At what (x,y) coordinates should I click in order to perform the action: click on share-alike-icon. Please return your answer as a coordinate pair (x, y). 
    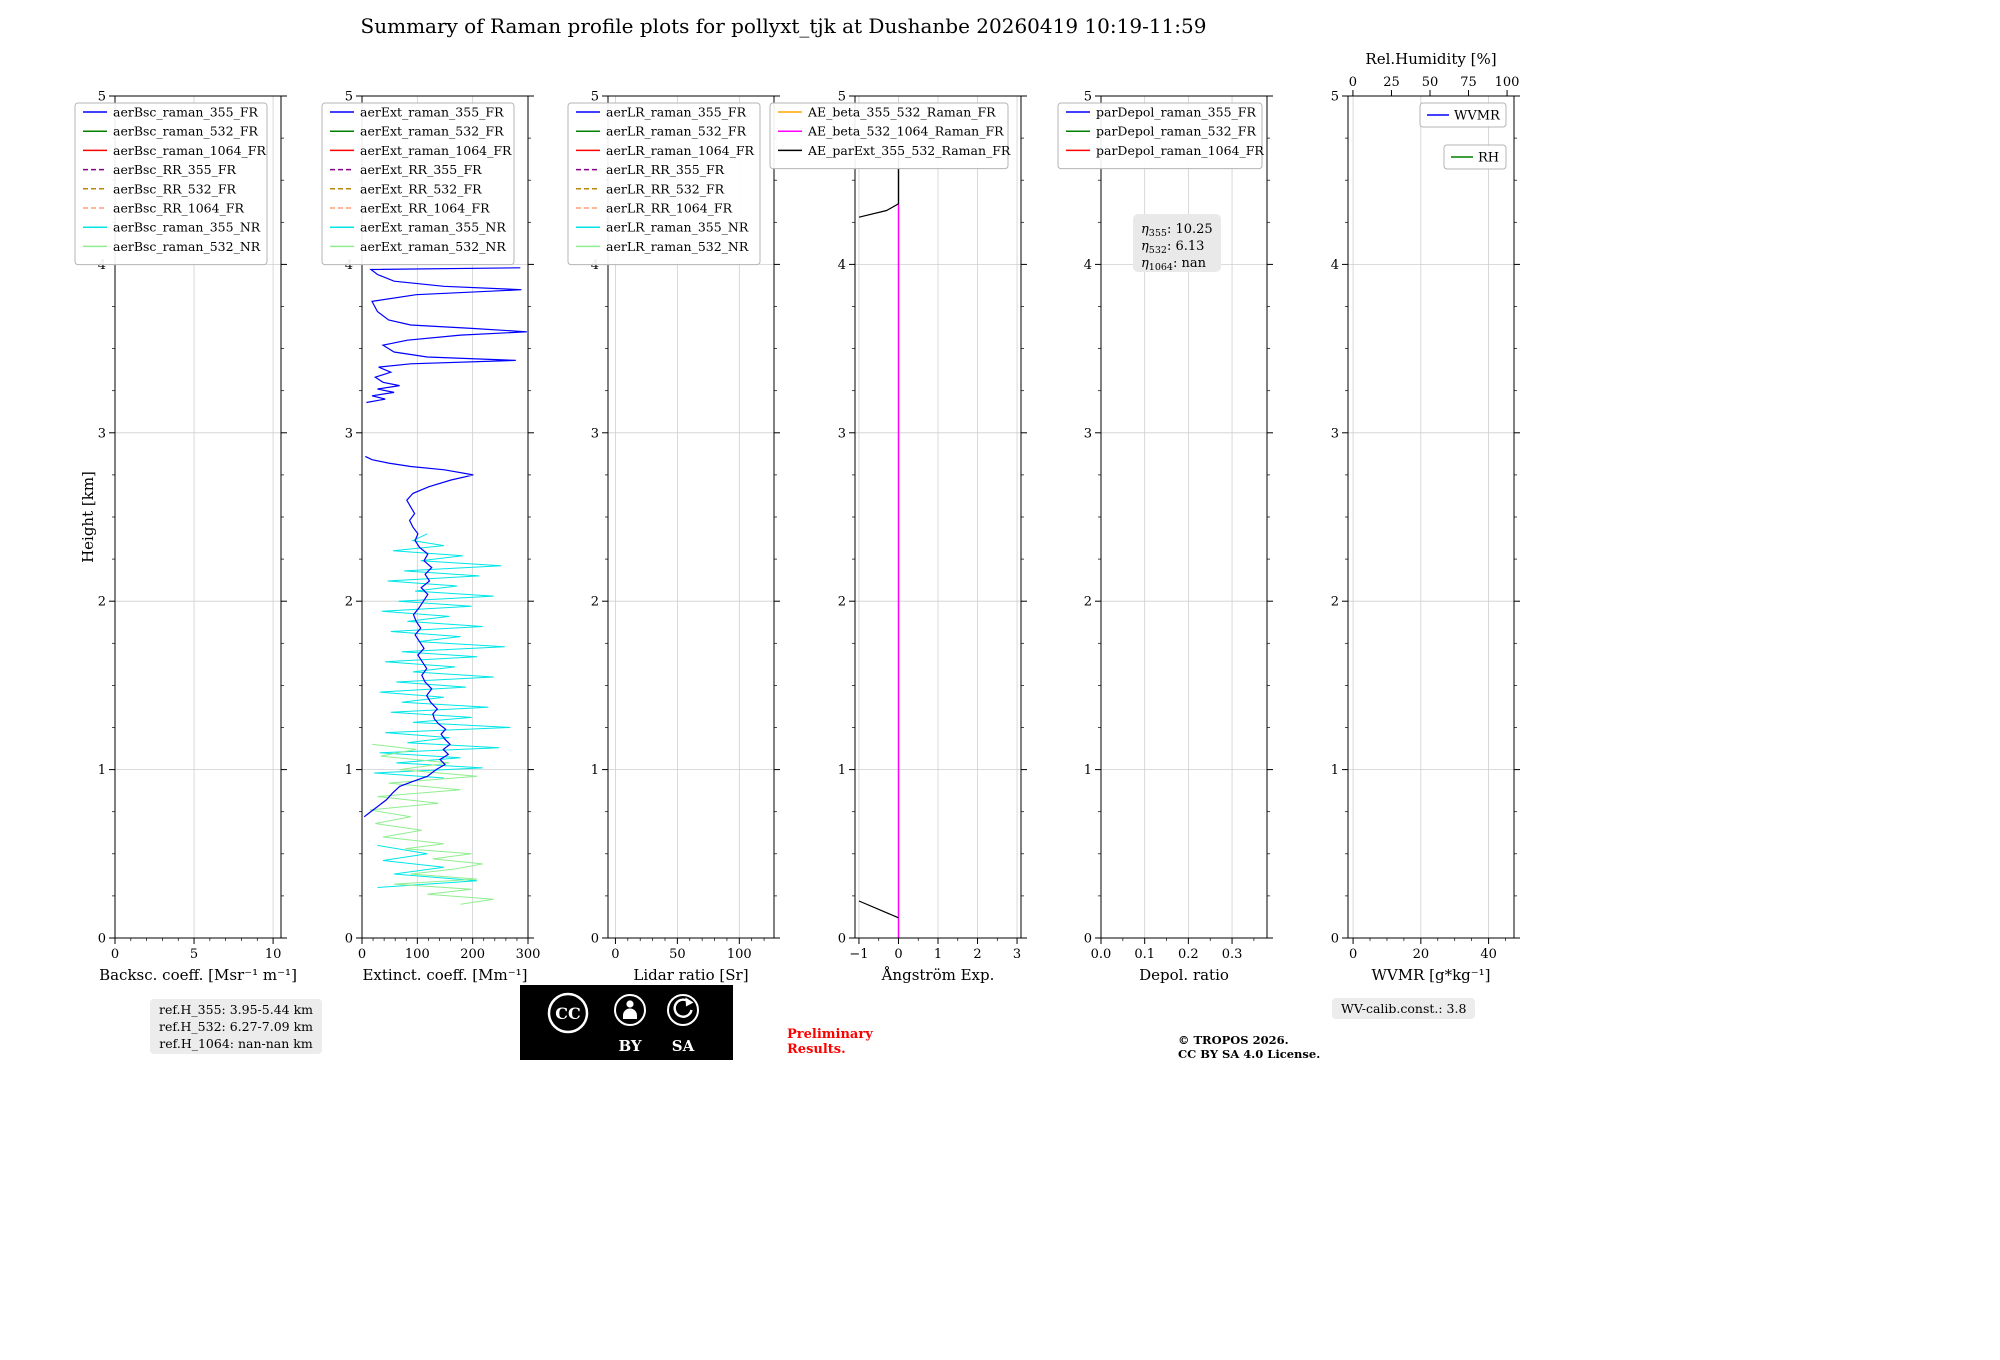
    Looking at the image, I should click on (683, 1010).